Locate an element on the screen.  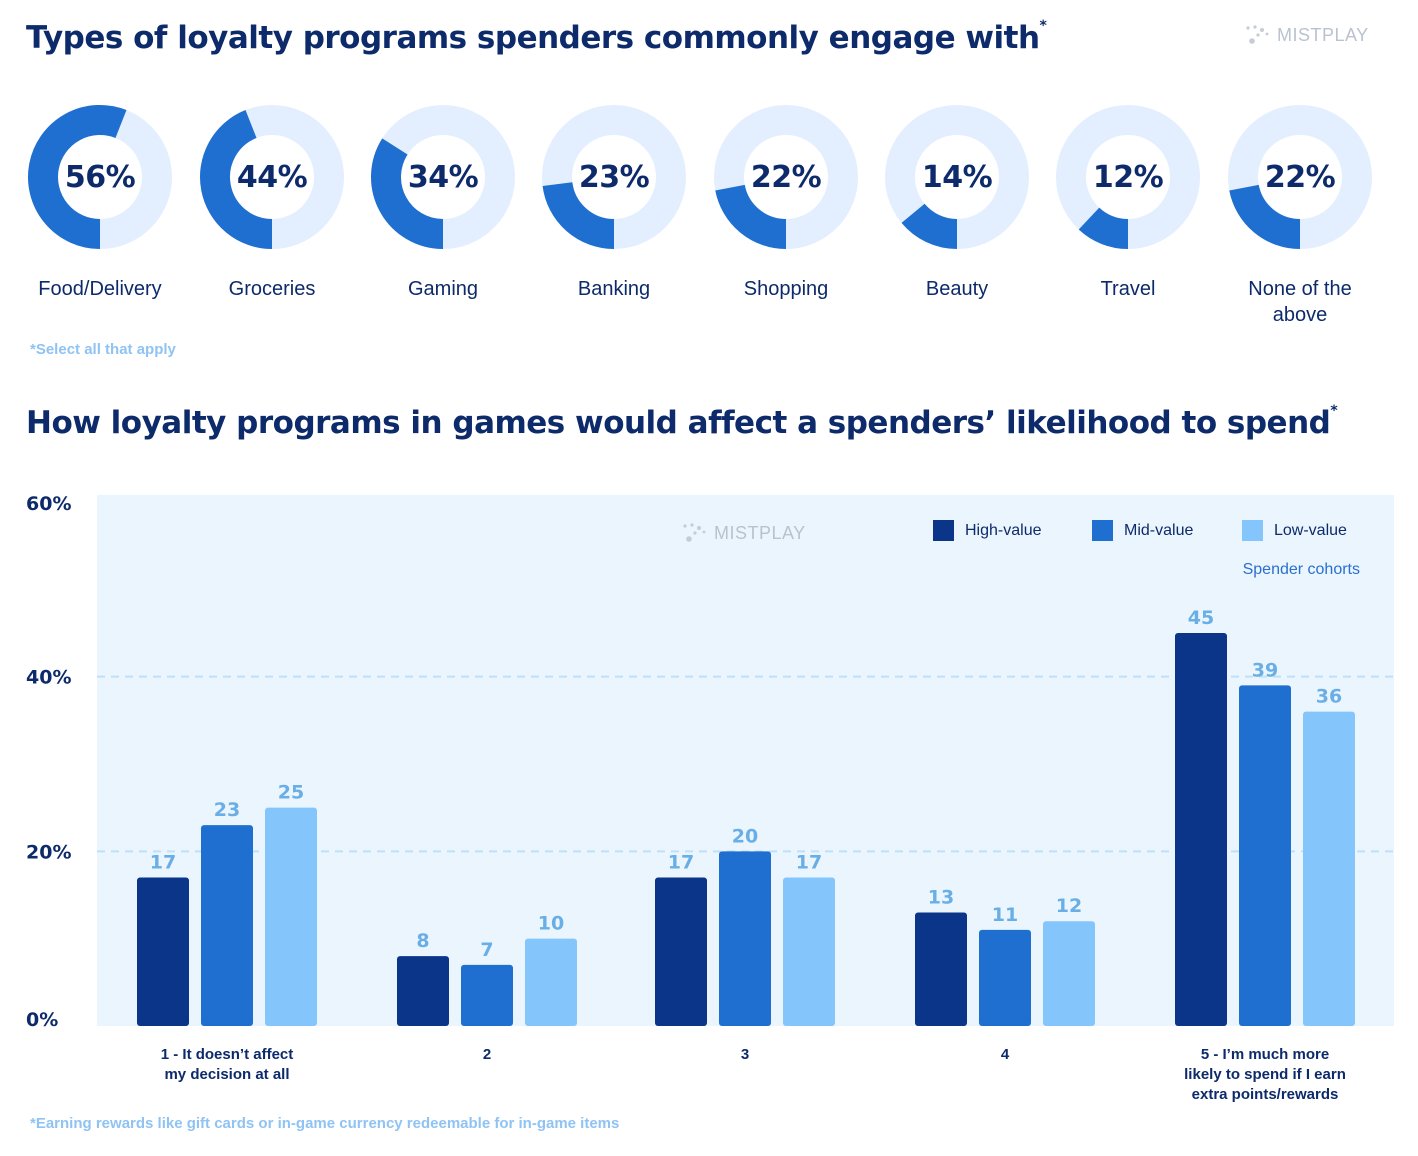
y-tick-label: 0% is located at coordinates (42, 1020).